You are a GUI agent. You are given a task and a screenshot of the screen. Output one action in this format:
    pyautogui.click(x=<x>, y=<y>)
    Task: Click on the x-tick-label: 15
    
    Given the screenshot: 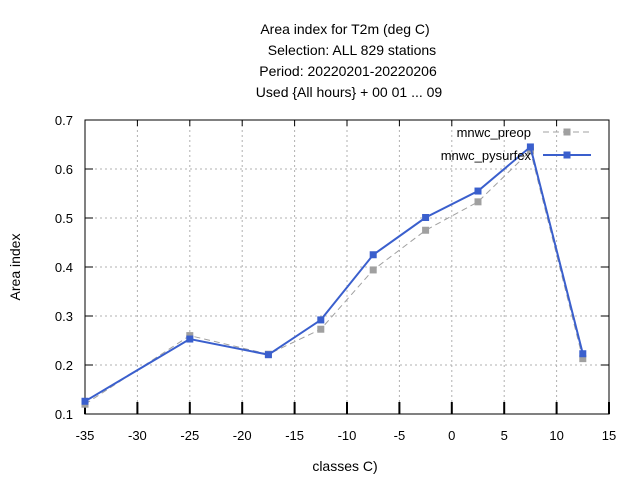 What is the action you would take?
    pyautogui.click(x=609, y=435)
    